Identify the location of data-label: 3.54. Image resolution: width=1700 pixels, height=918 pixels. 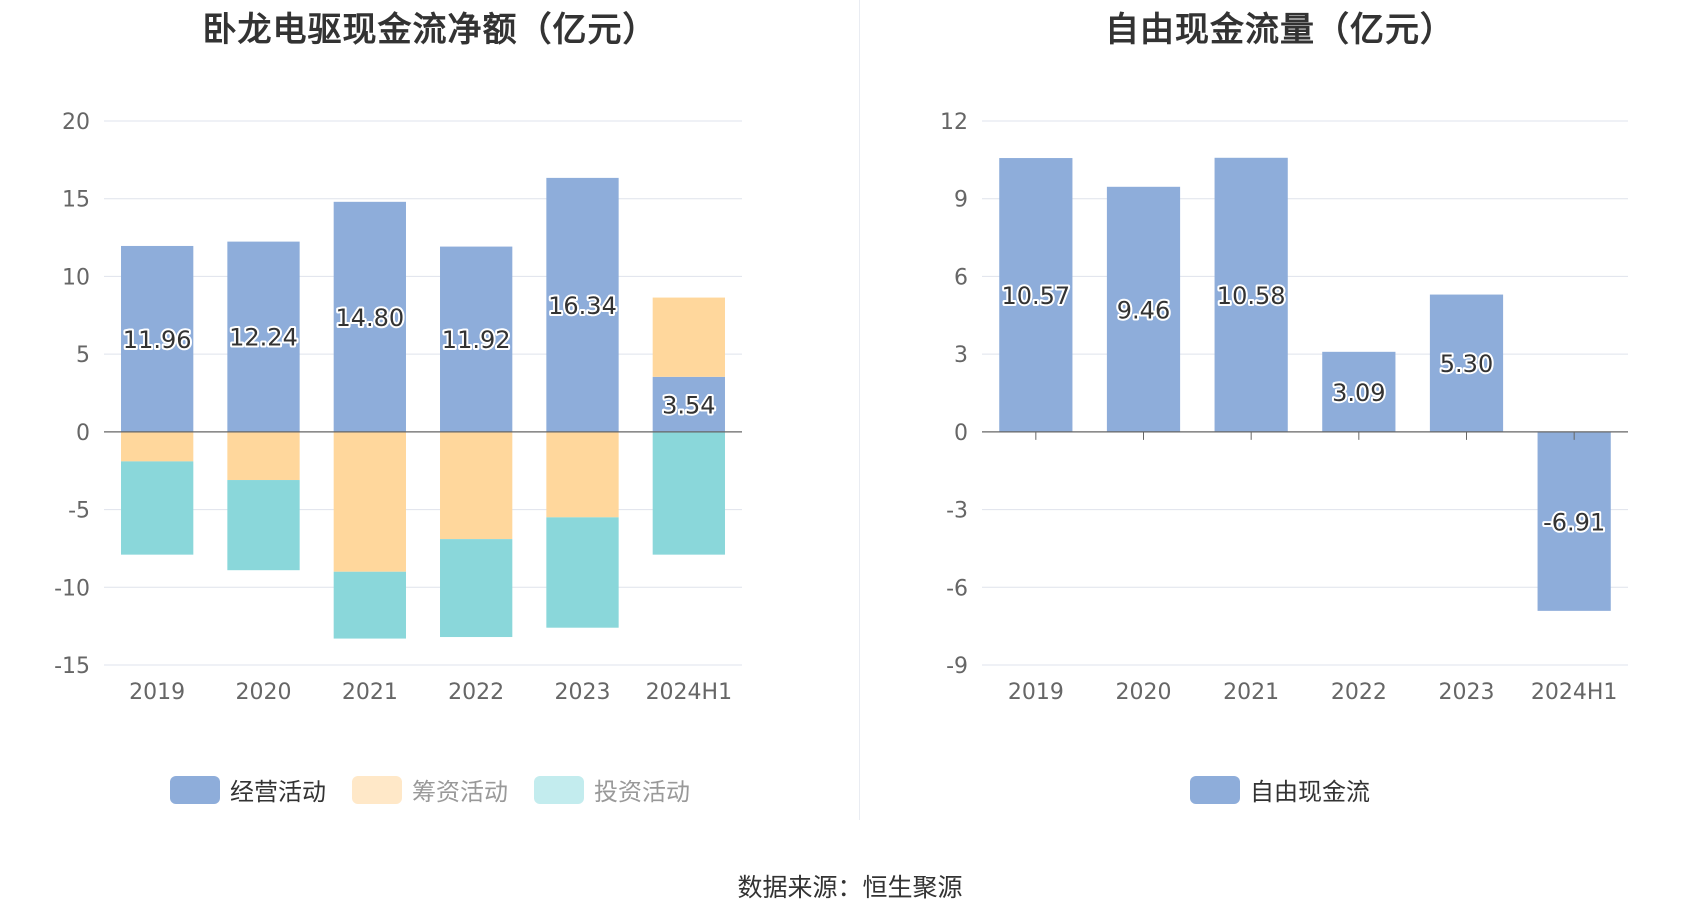
(688, 405).